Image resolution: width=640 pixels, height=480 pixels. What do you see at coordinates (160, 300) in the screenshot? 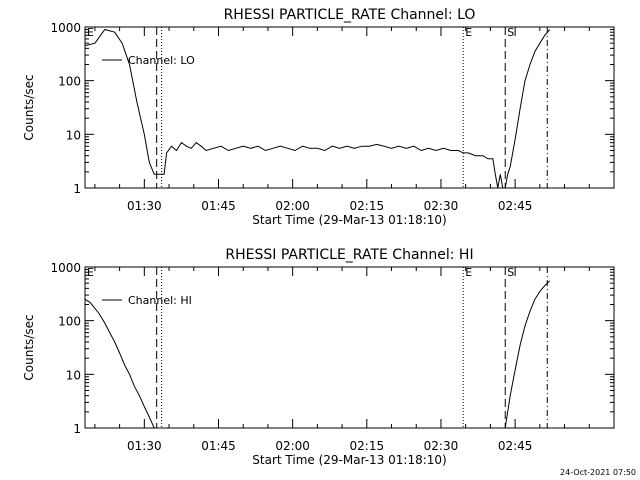
I see `legend-label: Channel: HI` at bounding box center [160, 300].